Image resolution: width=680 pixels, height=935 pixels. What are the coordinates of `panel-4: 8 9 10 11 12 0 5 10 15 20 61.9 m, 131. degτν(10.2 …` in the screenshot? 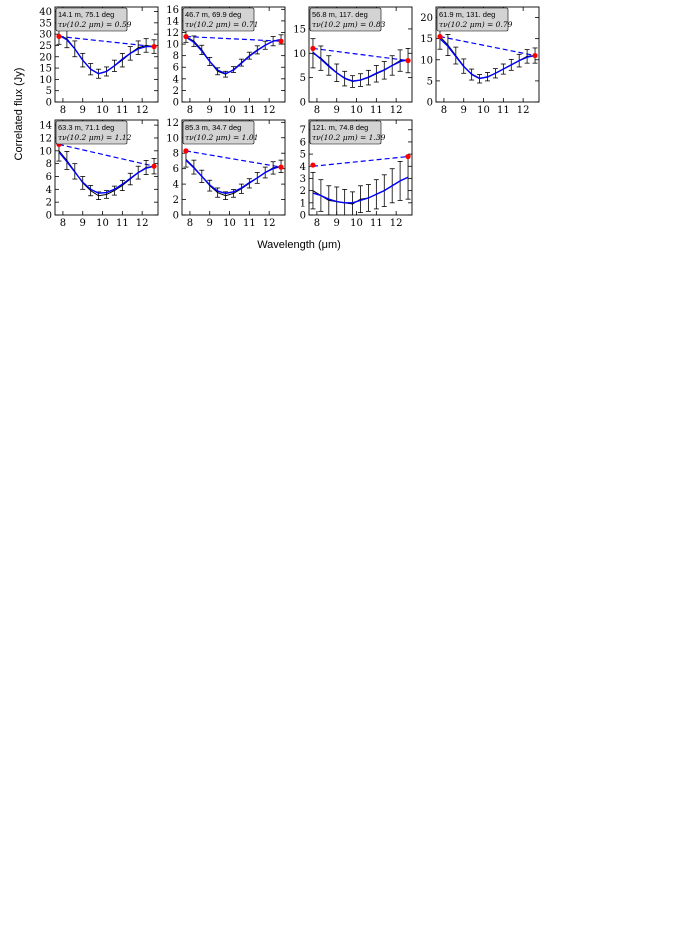 It's located at (480, 61).